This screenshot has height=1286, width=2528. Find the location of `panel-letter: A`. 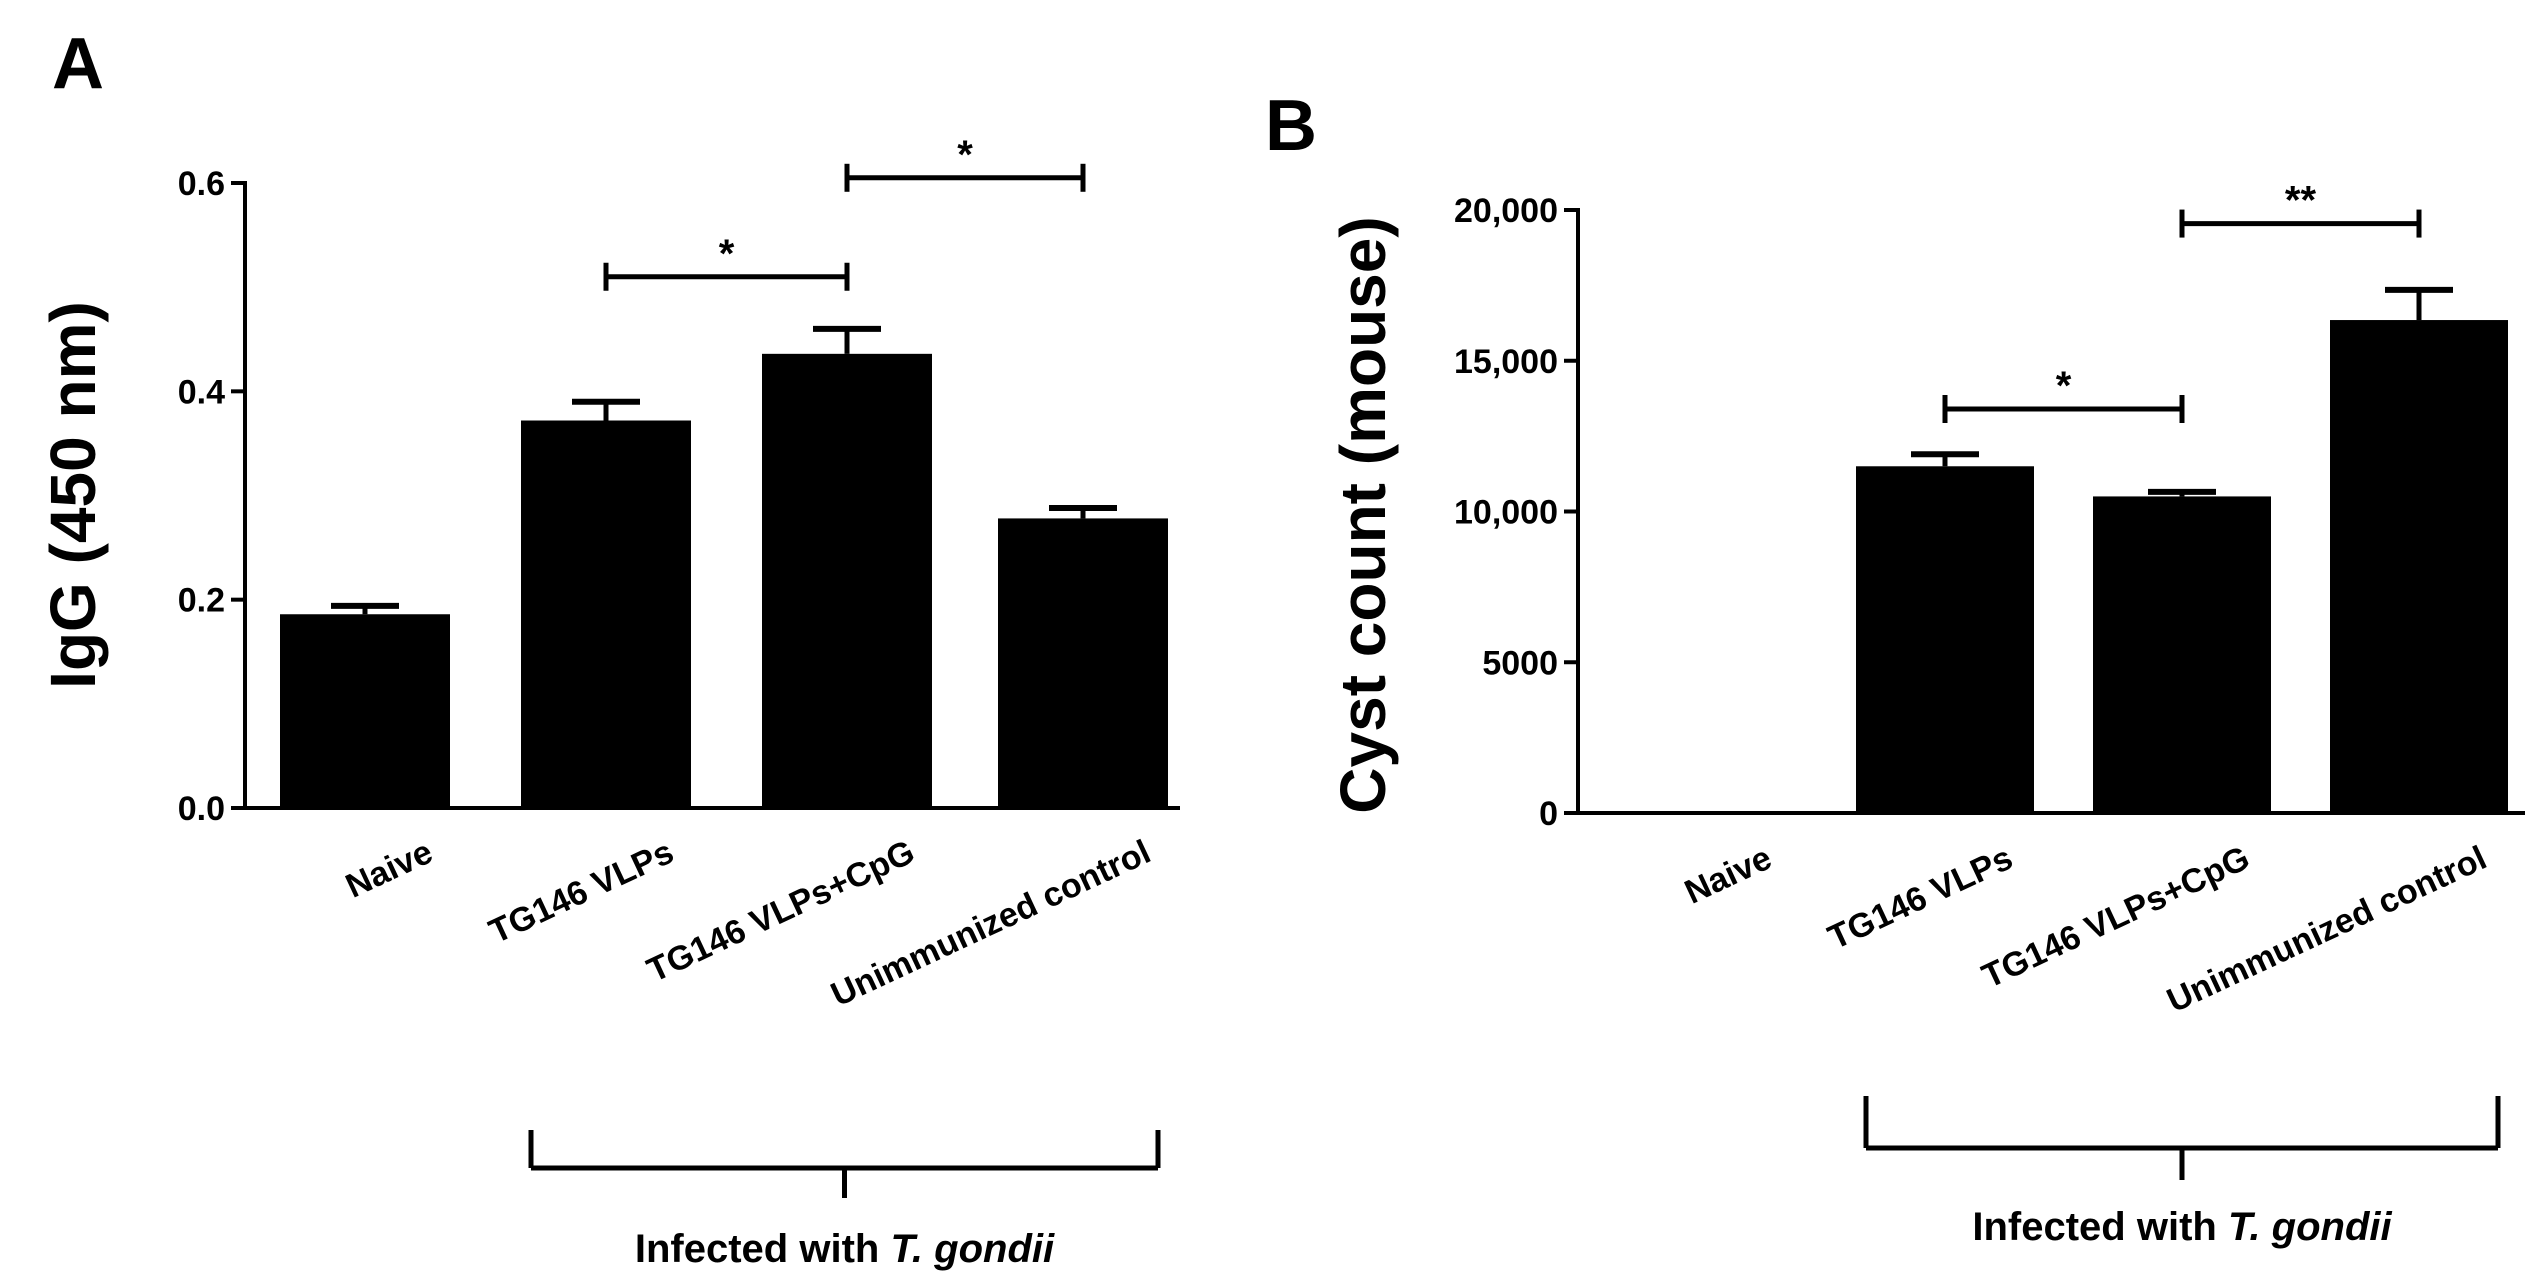

panel-letter: A is located at coordinates (78, 64).